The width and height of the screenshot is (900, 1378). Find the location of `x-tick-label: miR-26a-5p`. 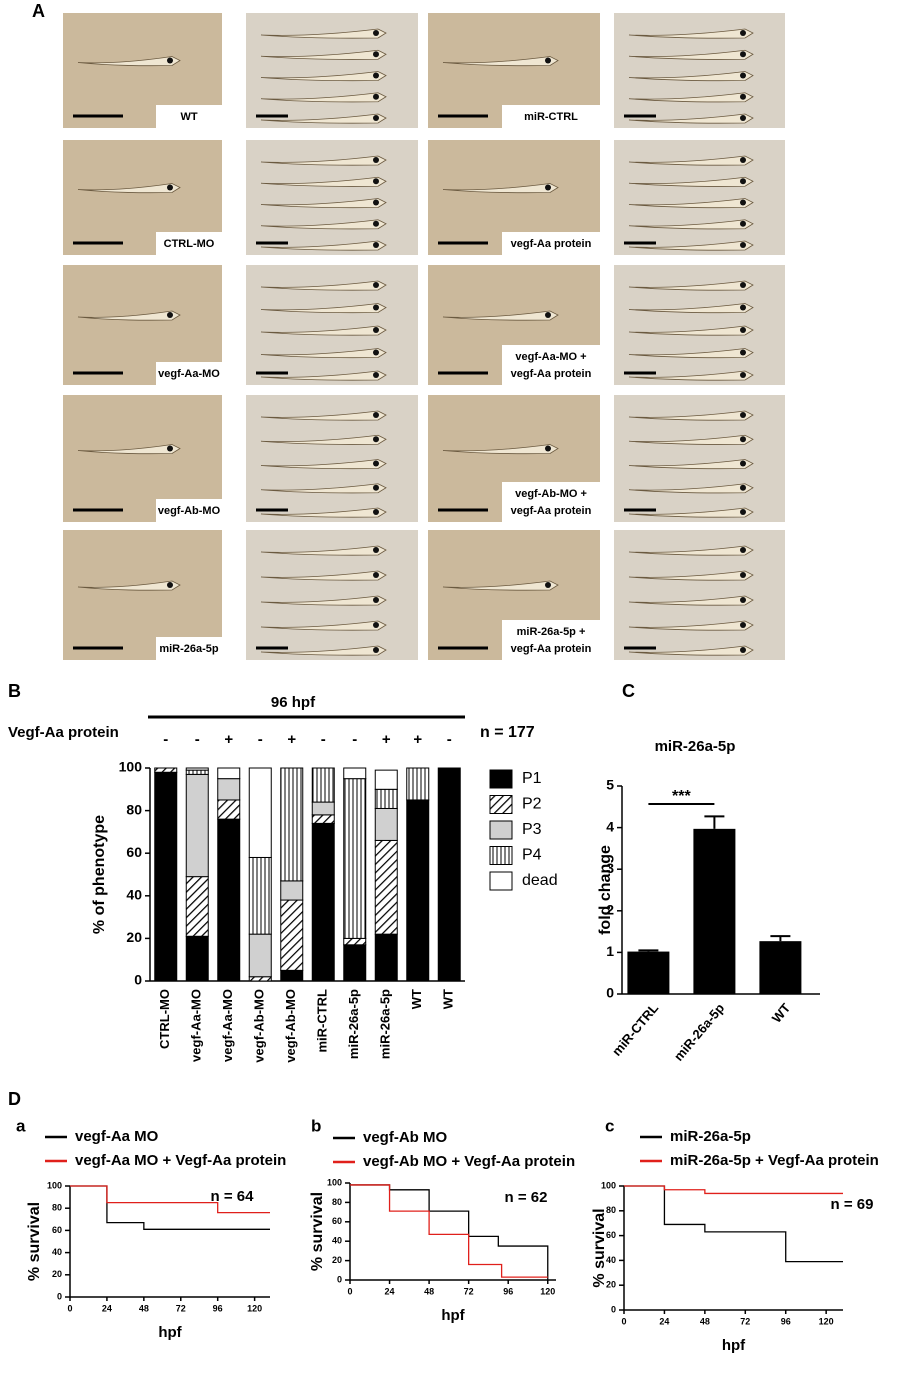

x-tick-label: miR-26a-5p is located at coordinates (385, 1024).